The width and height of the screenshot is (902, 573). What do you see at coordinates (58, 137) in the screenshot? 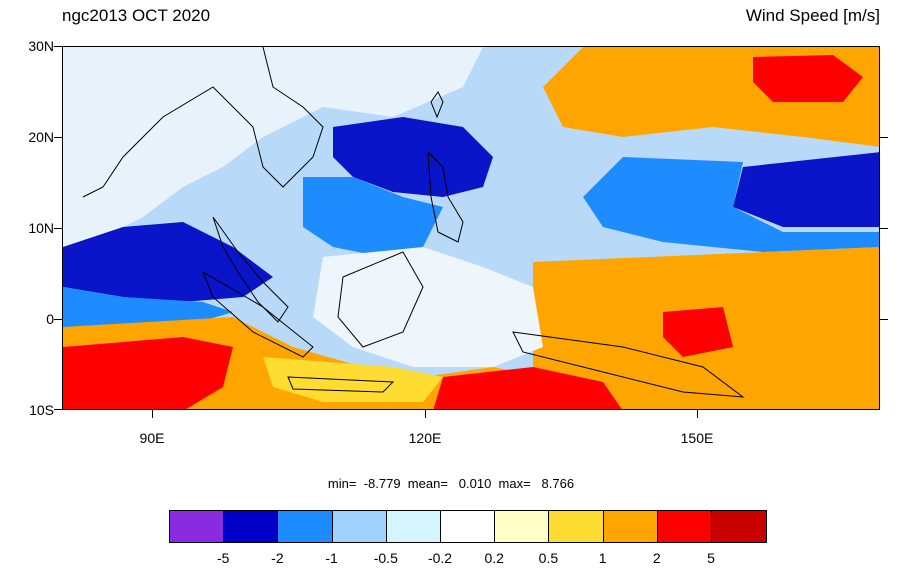
I see `tick-20n` at bounding box center [58, 137].